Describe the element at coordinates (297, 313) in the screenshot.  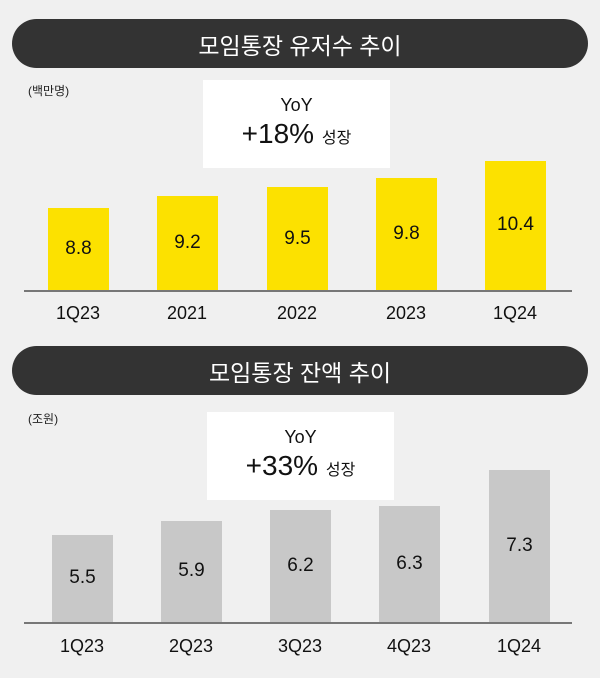
I see `x-tick-label: 2022` at that location.